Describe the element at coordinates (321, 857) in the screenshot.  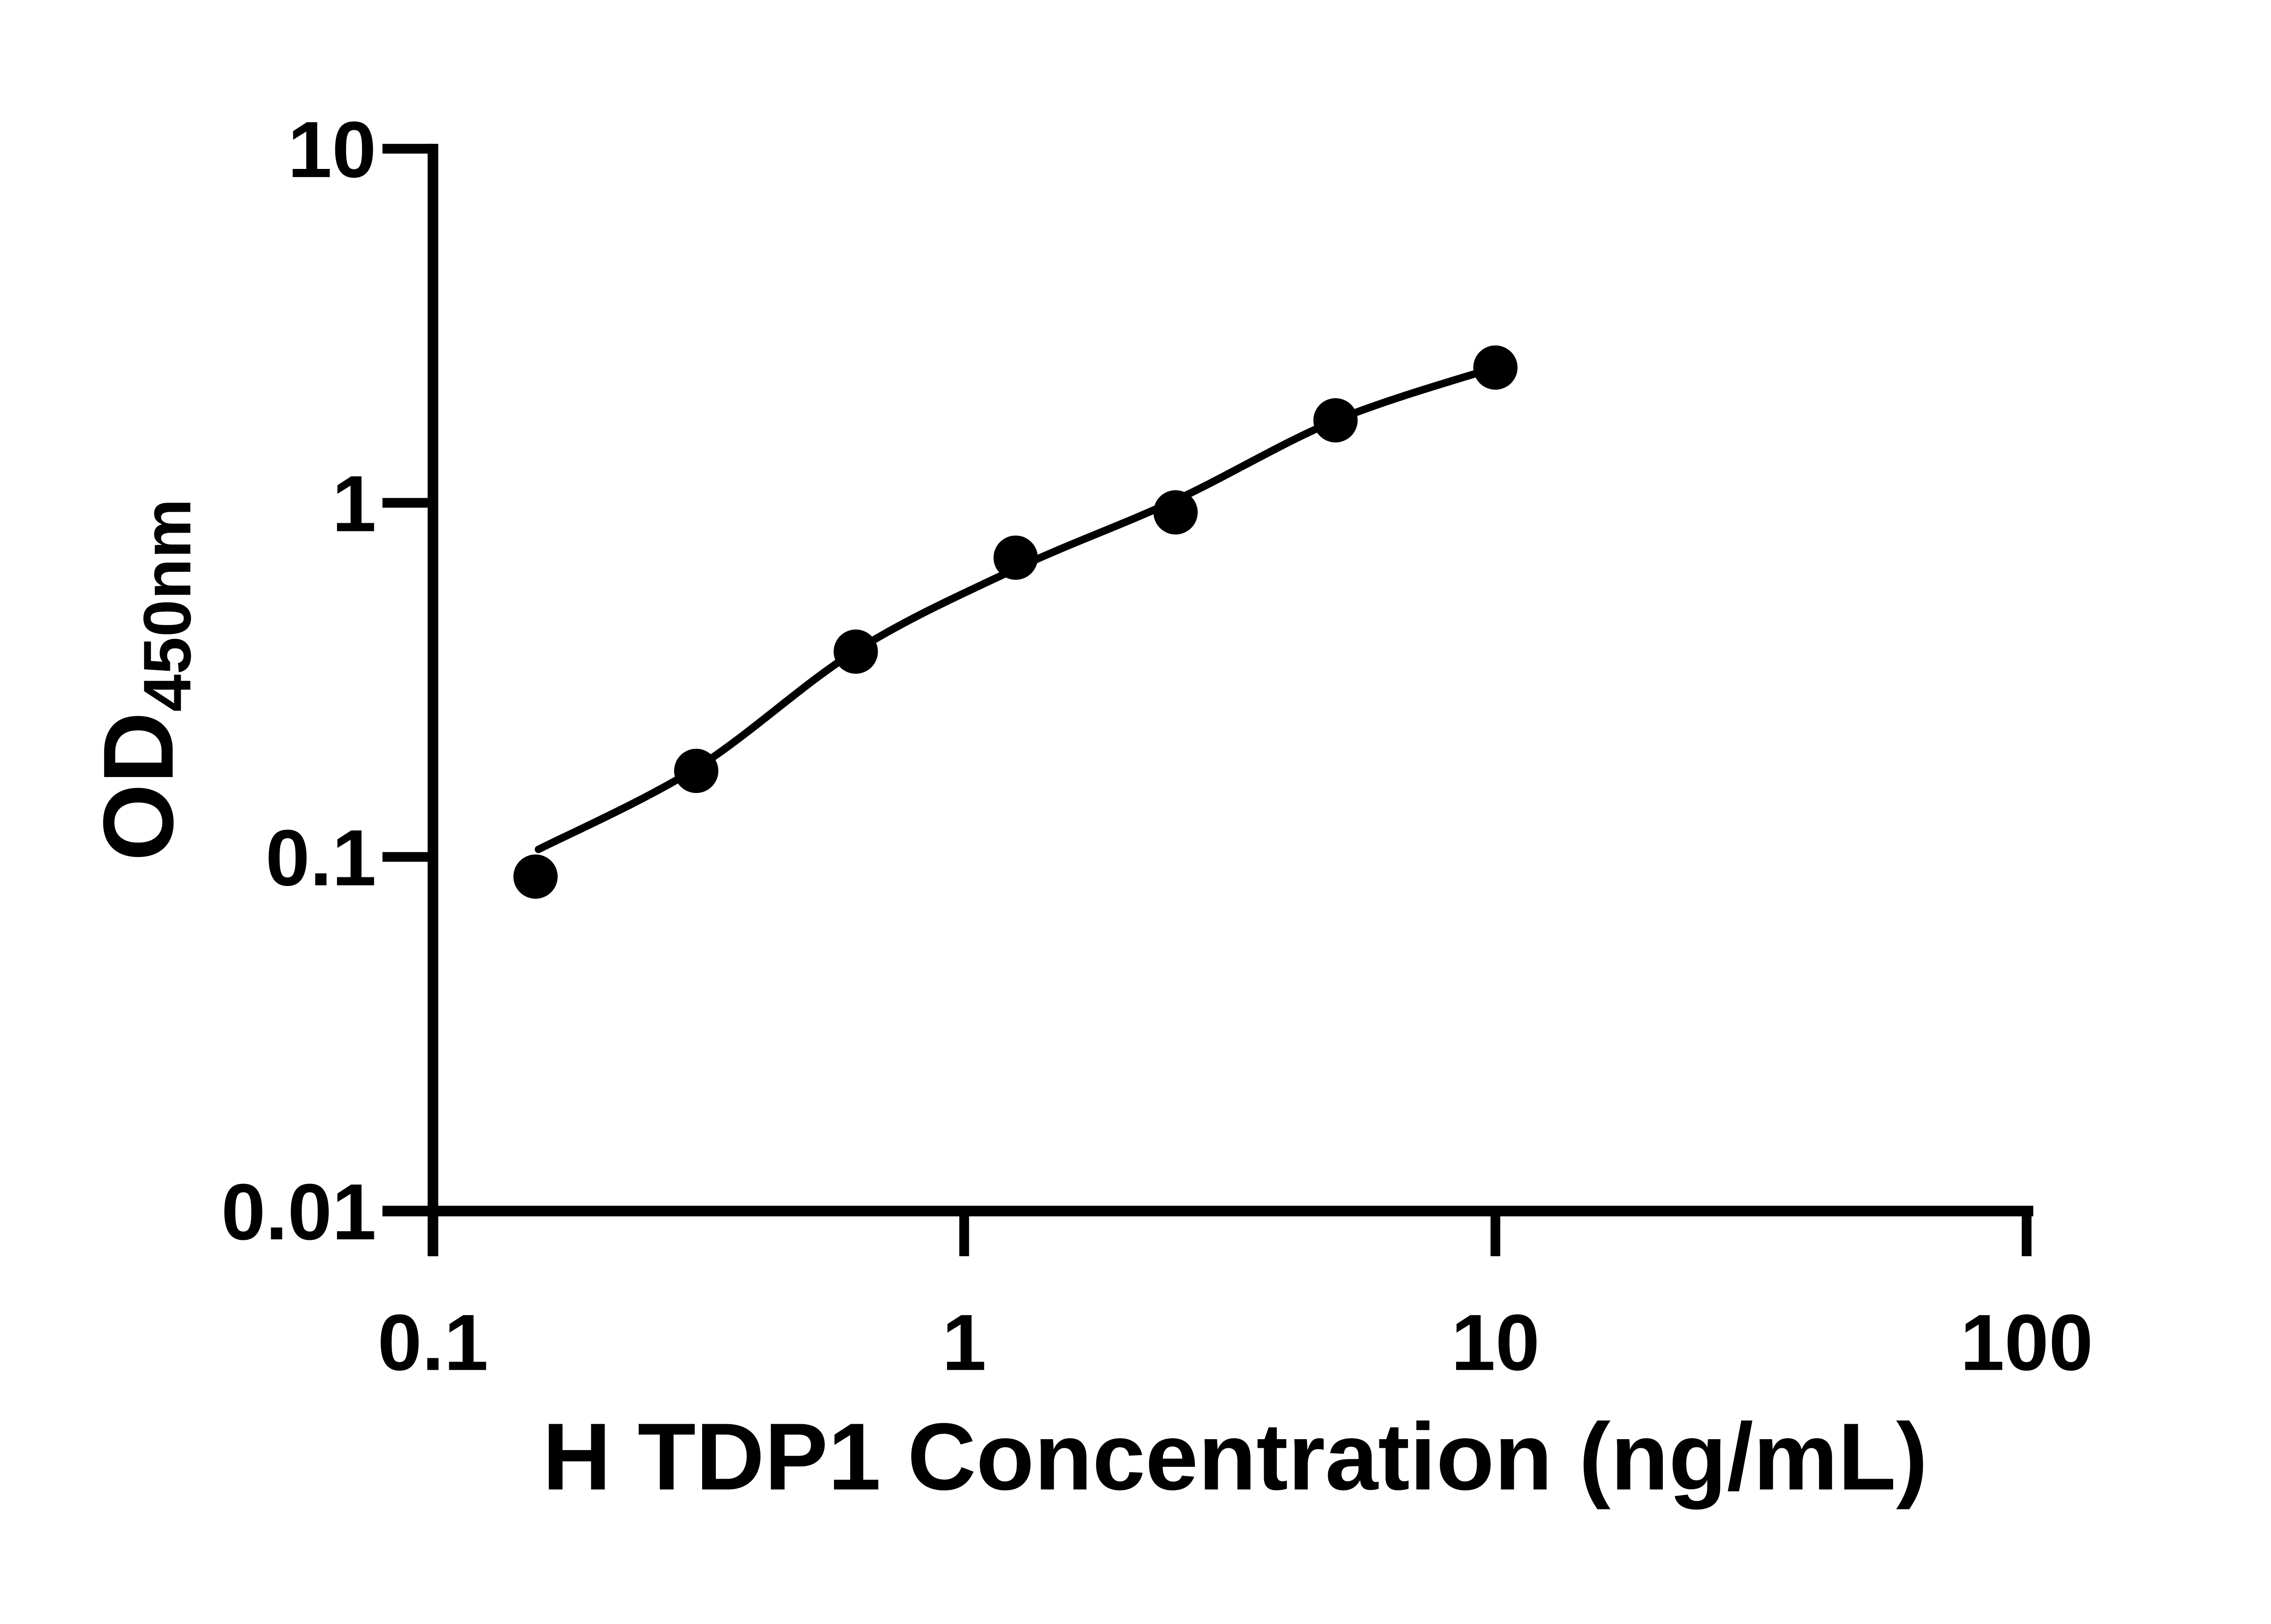
I see `y-tick-label: 0.1` at that location.